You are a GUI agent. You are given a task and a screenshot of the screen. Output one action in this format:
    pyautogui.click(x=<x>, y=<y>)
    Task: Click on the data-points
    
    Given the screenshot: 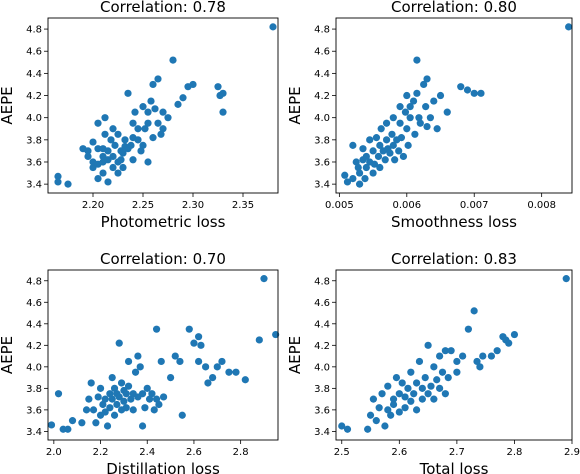 What is the action you would take?
    pyautogui.click(x=454, y=354)
    